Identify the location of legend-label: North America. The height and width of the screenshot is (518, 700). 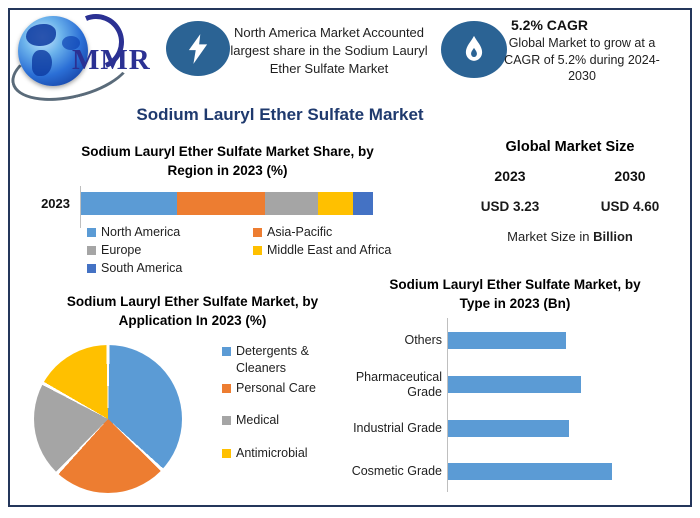
(141, 232).